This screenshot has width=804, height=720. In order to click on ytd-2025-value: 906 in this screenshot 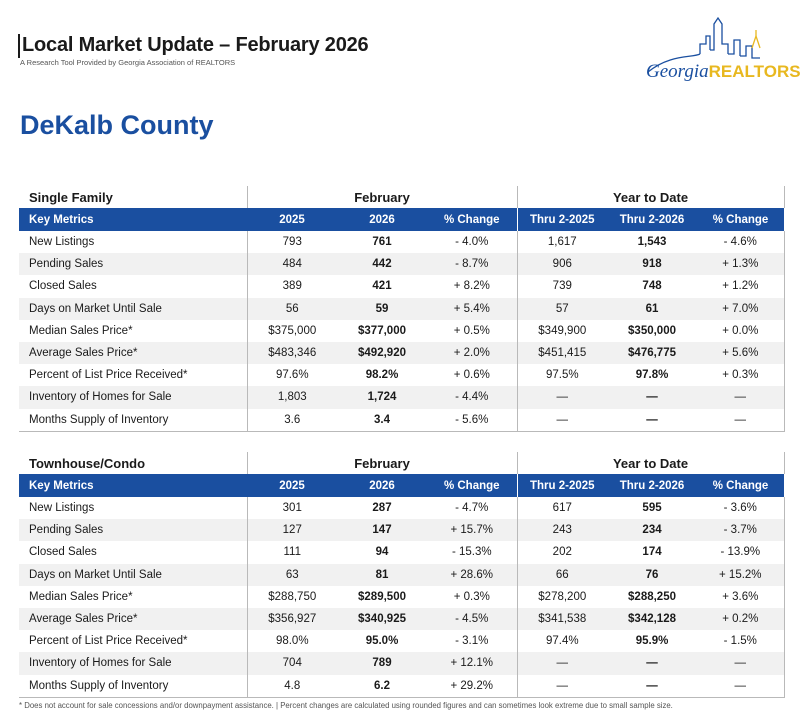, I will do `click(562, 264)`.